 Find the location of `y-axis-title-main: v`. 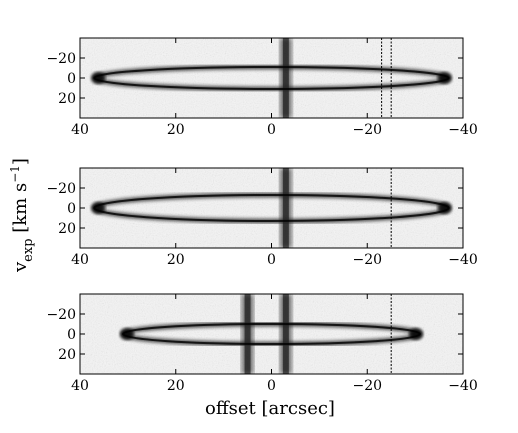

y-axis-title-main: v is located at coordinates (20, 267).